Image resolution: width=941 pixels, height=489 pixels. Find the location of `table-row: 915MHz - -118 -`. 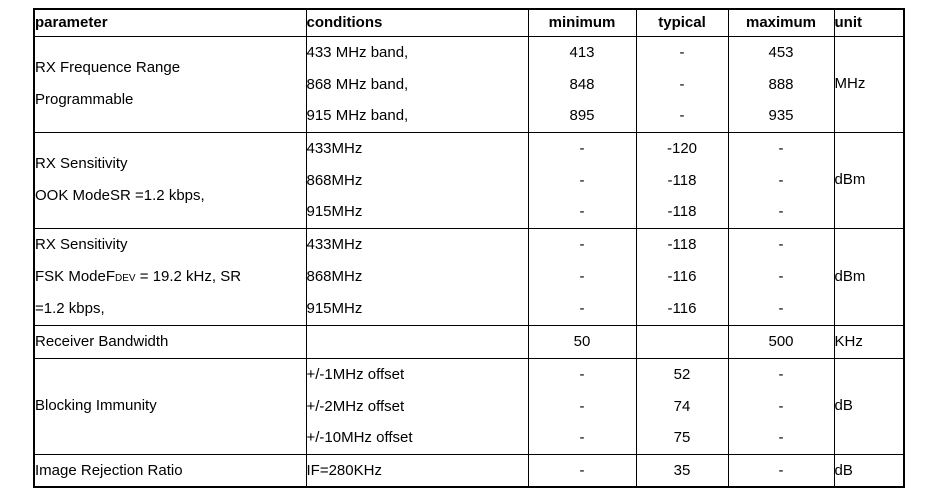

table-row: 915MHz - -118 - is located at coordinates (469, 212).